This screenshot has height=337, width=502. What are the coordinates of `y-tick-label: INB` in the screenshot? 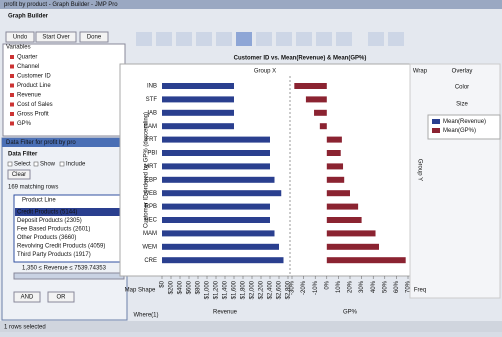 It's located at (152, 87).